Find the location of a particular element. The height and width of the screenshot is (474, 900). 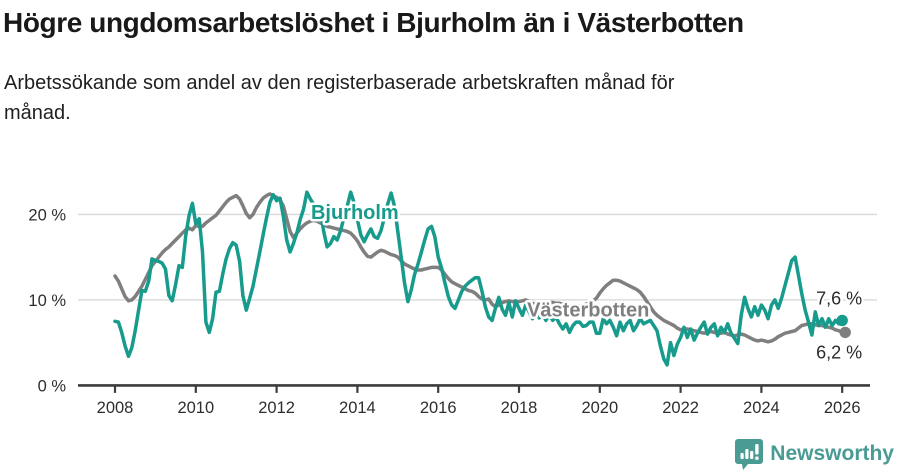

x-axis is located at coordinates (474, 388).